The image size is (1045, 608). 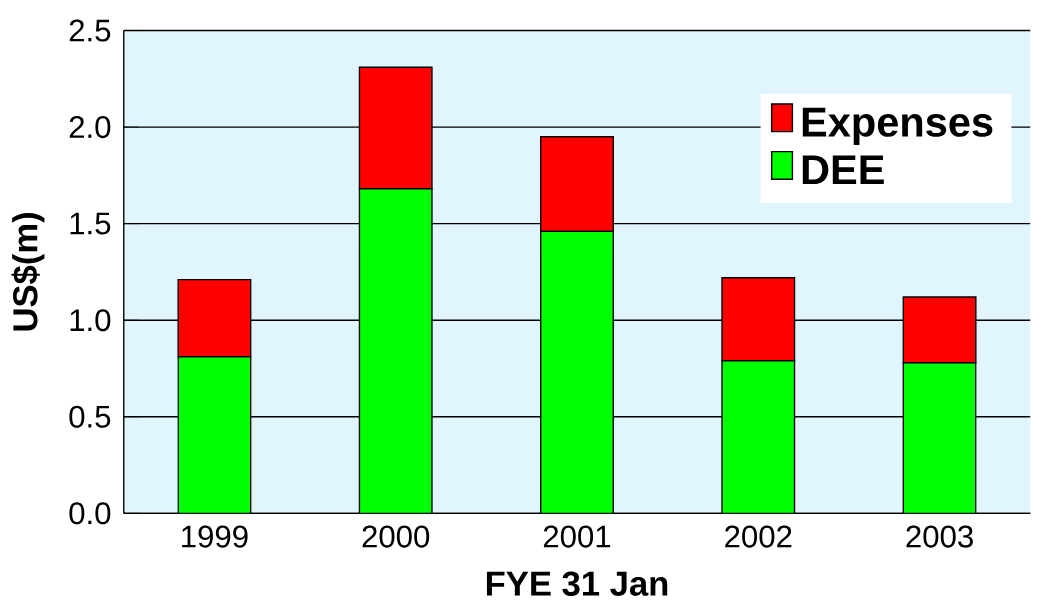 I want to click on y-tick-label: 2.0, so click(x=90, y=127).